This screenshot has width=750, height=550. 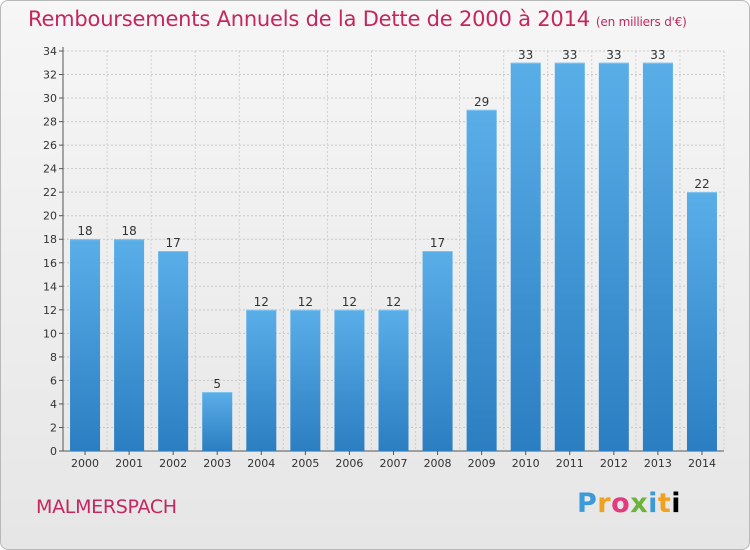 What do you see at coordinates (217, 384) in the screenshot?
I see `data-label: 5` at bounding box center [217, 384].